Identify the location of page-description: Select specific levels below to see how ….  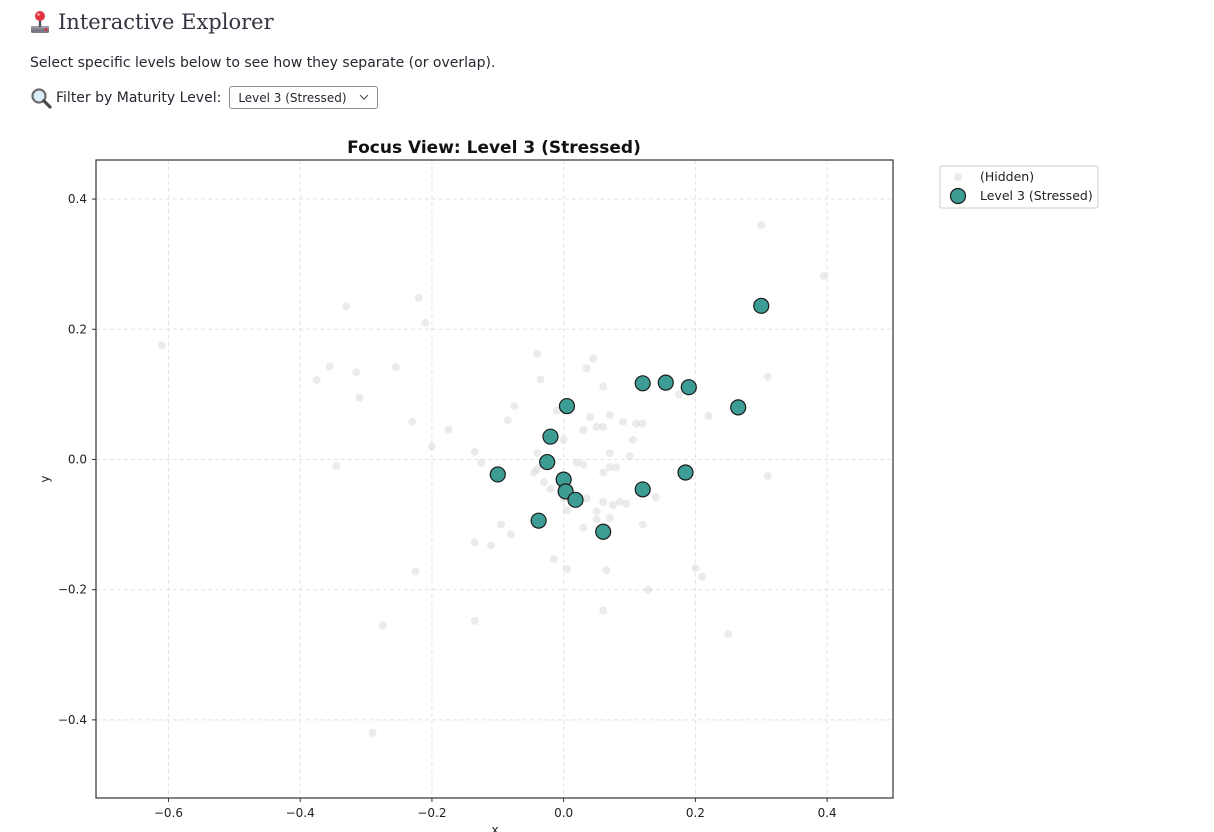
(263, 63).